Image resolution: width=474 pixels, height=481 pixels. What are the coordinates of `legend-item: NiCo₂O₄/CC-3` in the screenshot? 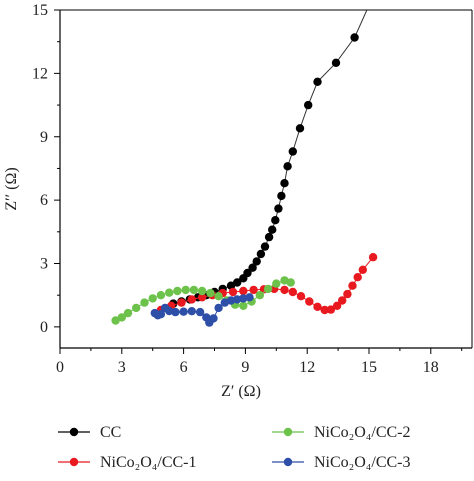 It's located at (341, 462).